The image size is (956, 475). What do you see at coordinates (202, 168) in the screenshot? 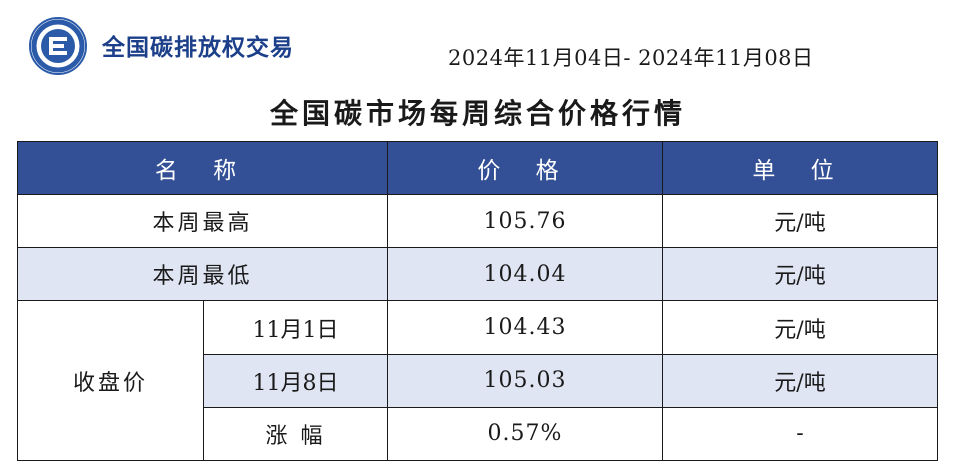
I see `column-header-name: 名 称` at bounding box center [202, 168].